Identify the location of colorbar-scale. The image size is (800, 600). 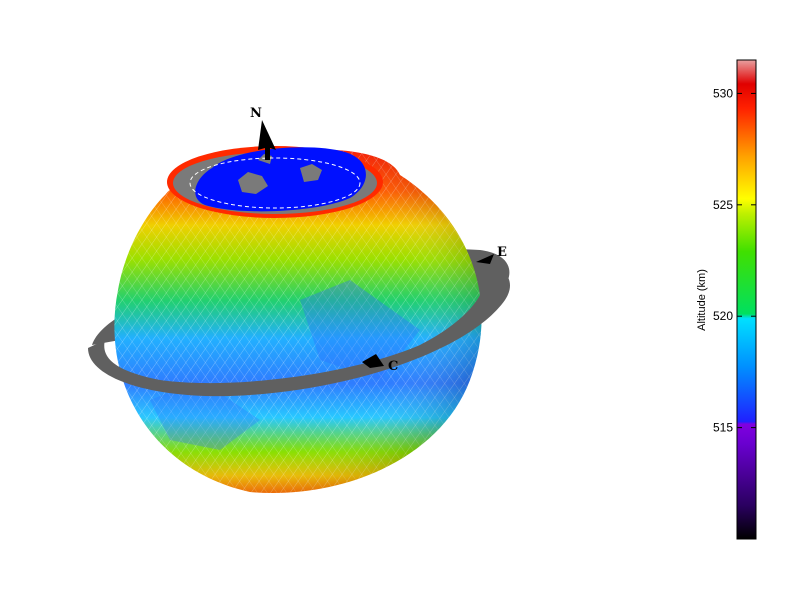
(746, 299).